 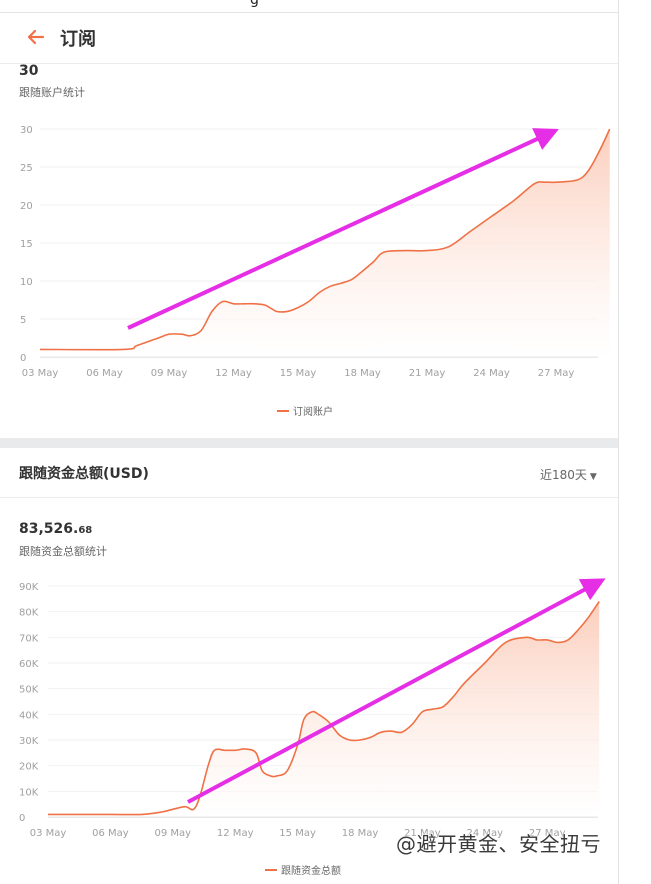 What do you see at coordinates (26, 282) in the screenshot?
I see `y-tick-label: 10` at bounding box center [26, 282].